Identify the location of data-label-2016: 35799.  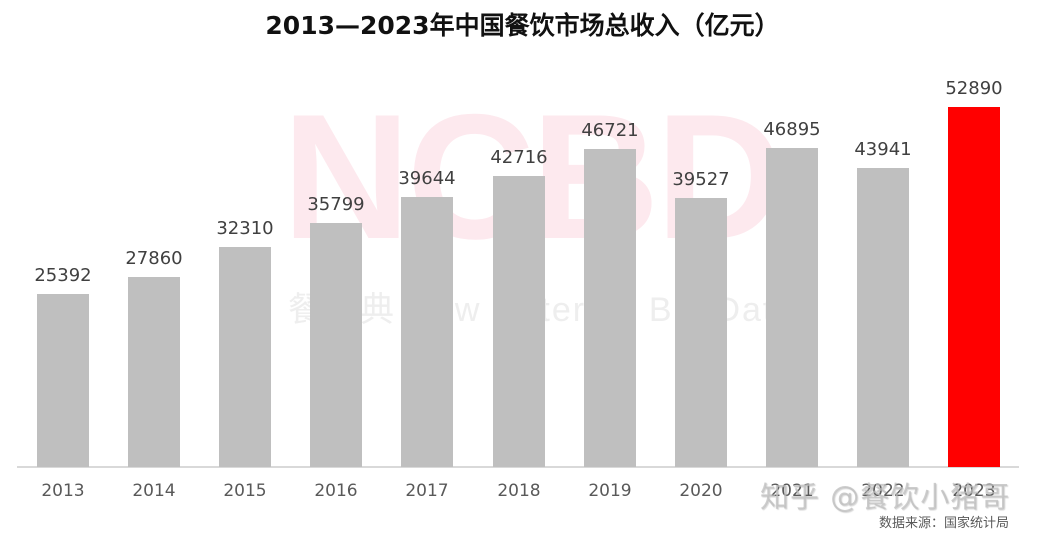
(336, 204).